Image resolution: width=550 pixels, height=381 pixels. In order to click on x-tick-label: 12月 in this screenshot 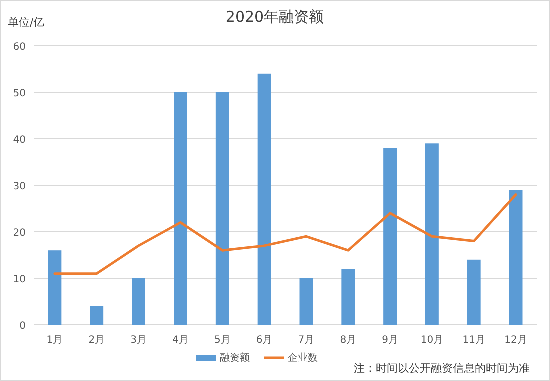, I will do `click(516, 340)`.